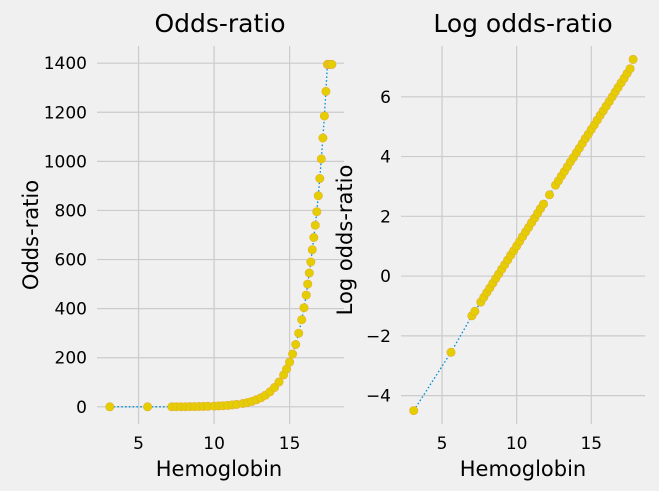 The width and height of the screenshot is (659, 491). Describe the element at coordinates (385, 158) in the screenshot. I see `log-odds-ratio-y-tick-label: 4` at that location.